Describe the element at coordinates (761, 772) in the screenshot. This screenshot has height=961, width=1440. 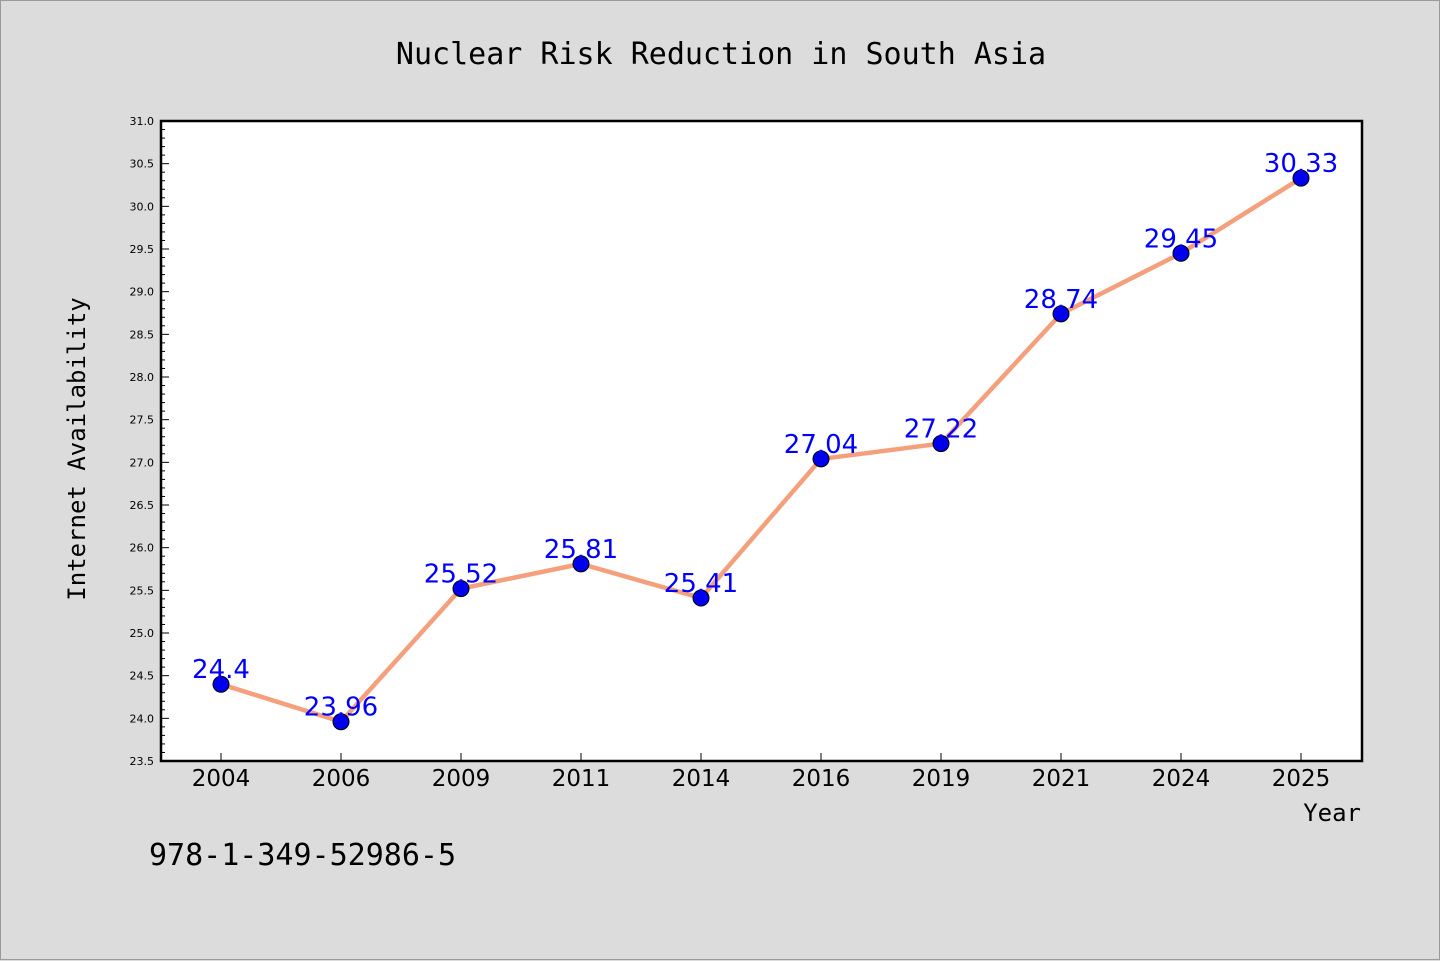
I see `x-axis: 2004 2006 2009 2011 2014 2016 2019 2021 2024 2025` at that location.